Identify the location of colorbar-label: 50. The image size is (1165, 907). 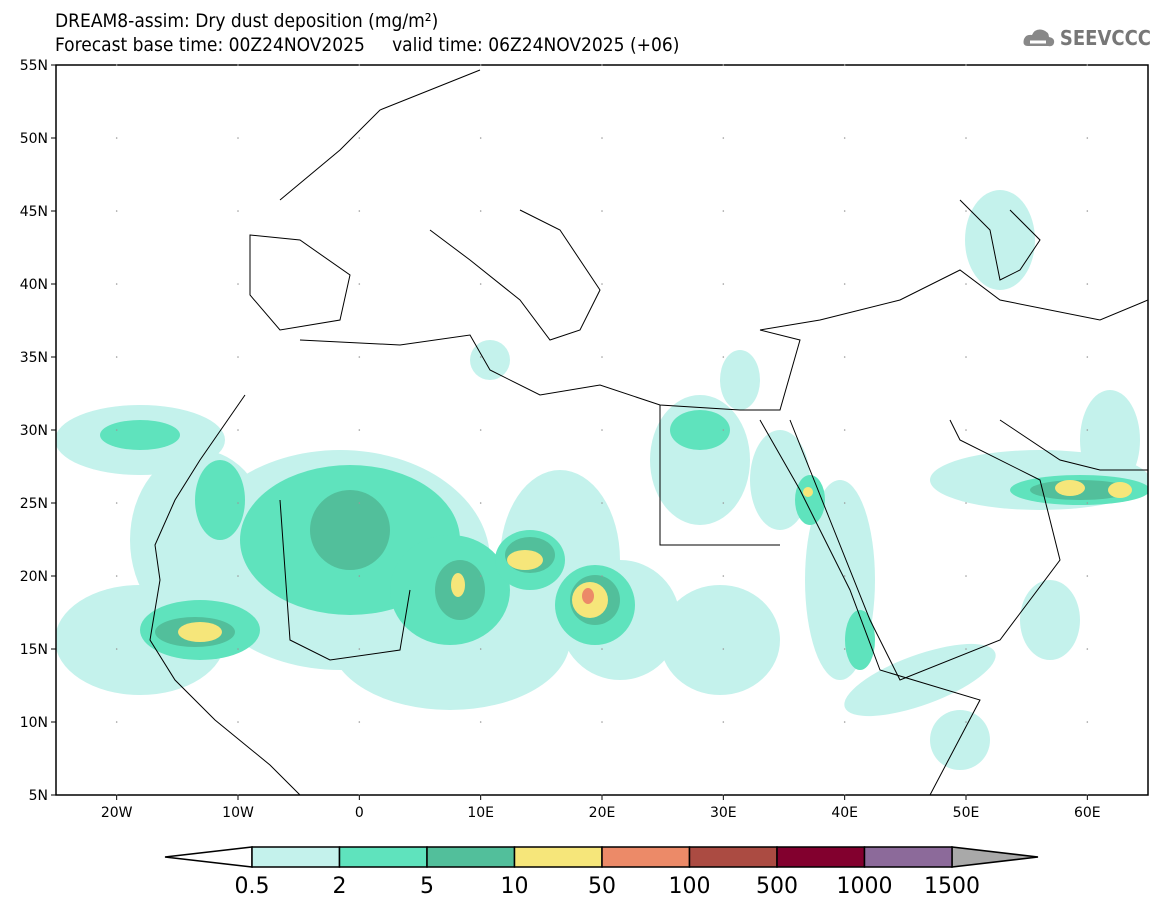
(602, 886).